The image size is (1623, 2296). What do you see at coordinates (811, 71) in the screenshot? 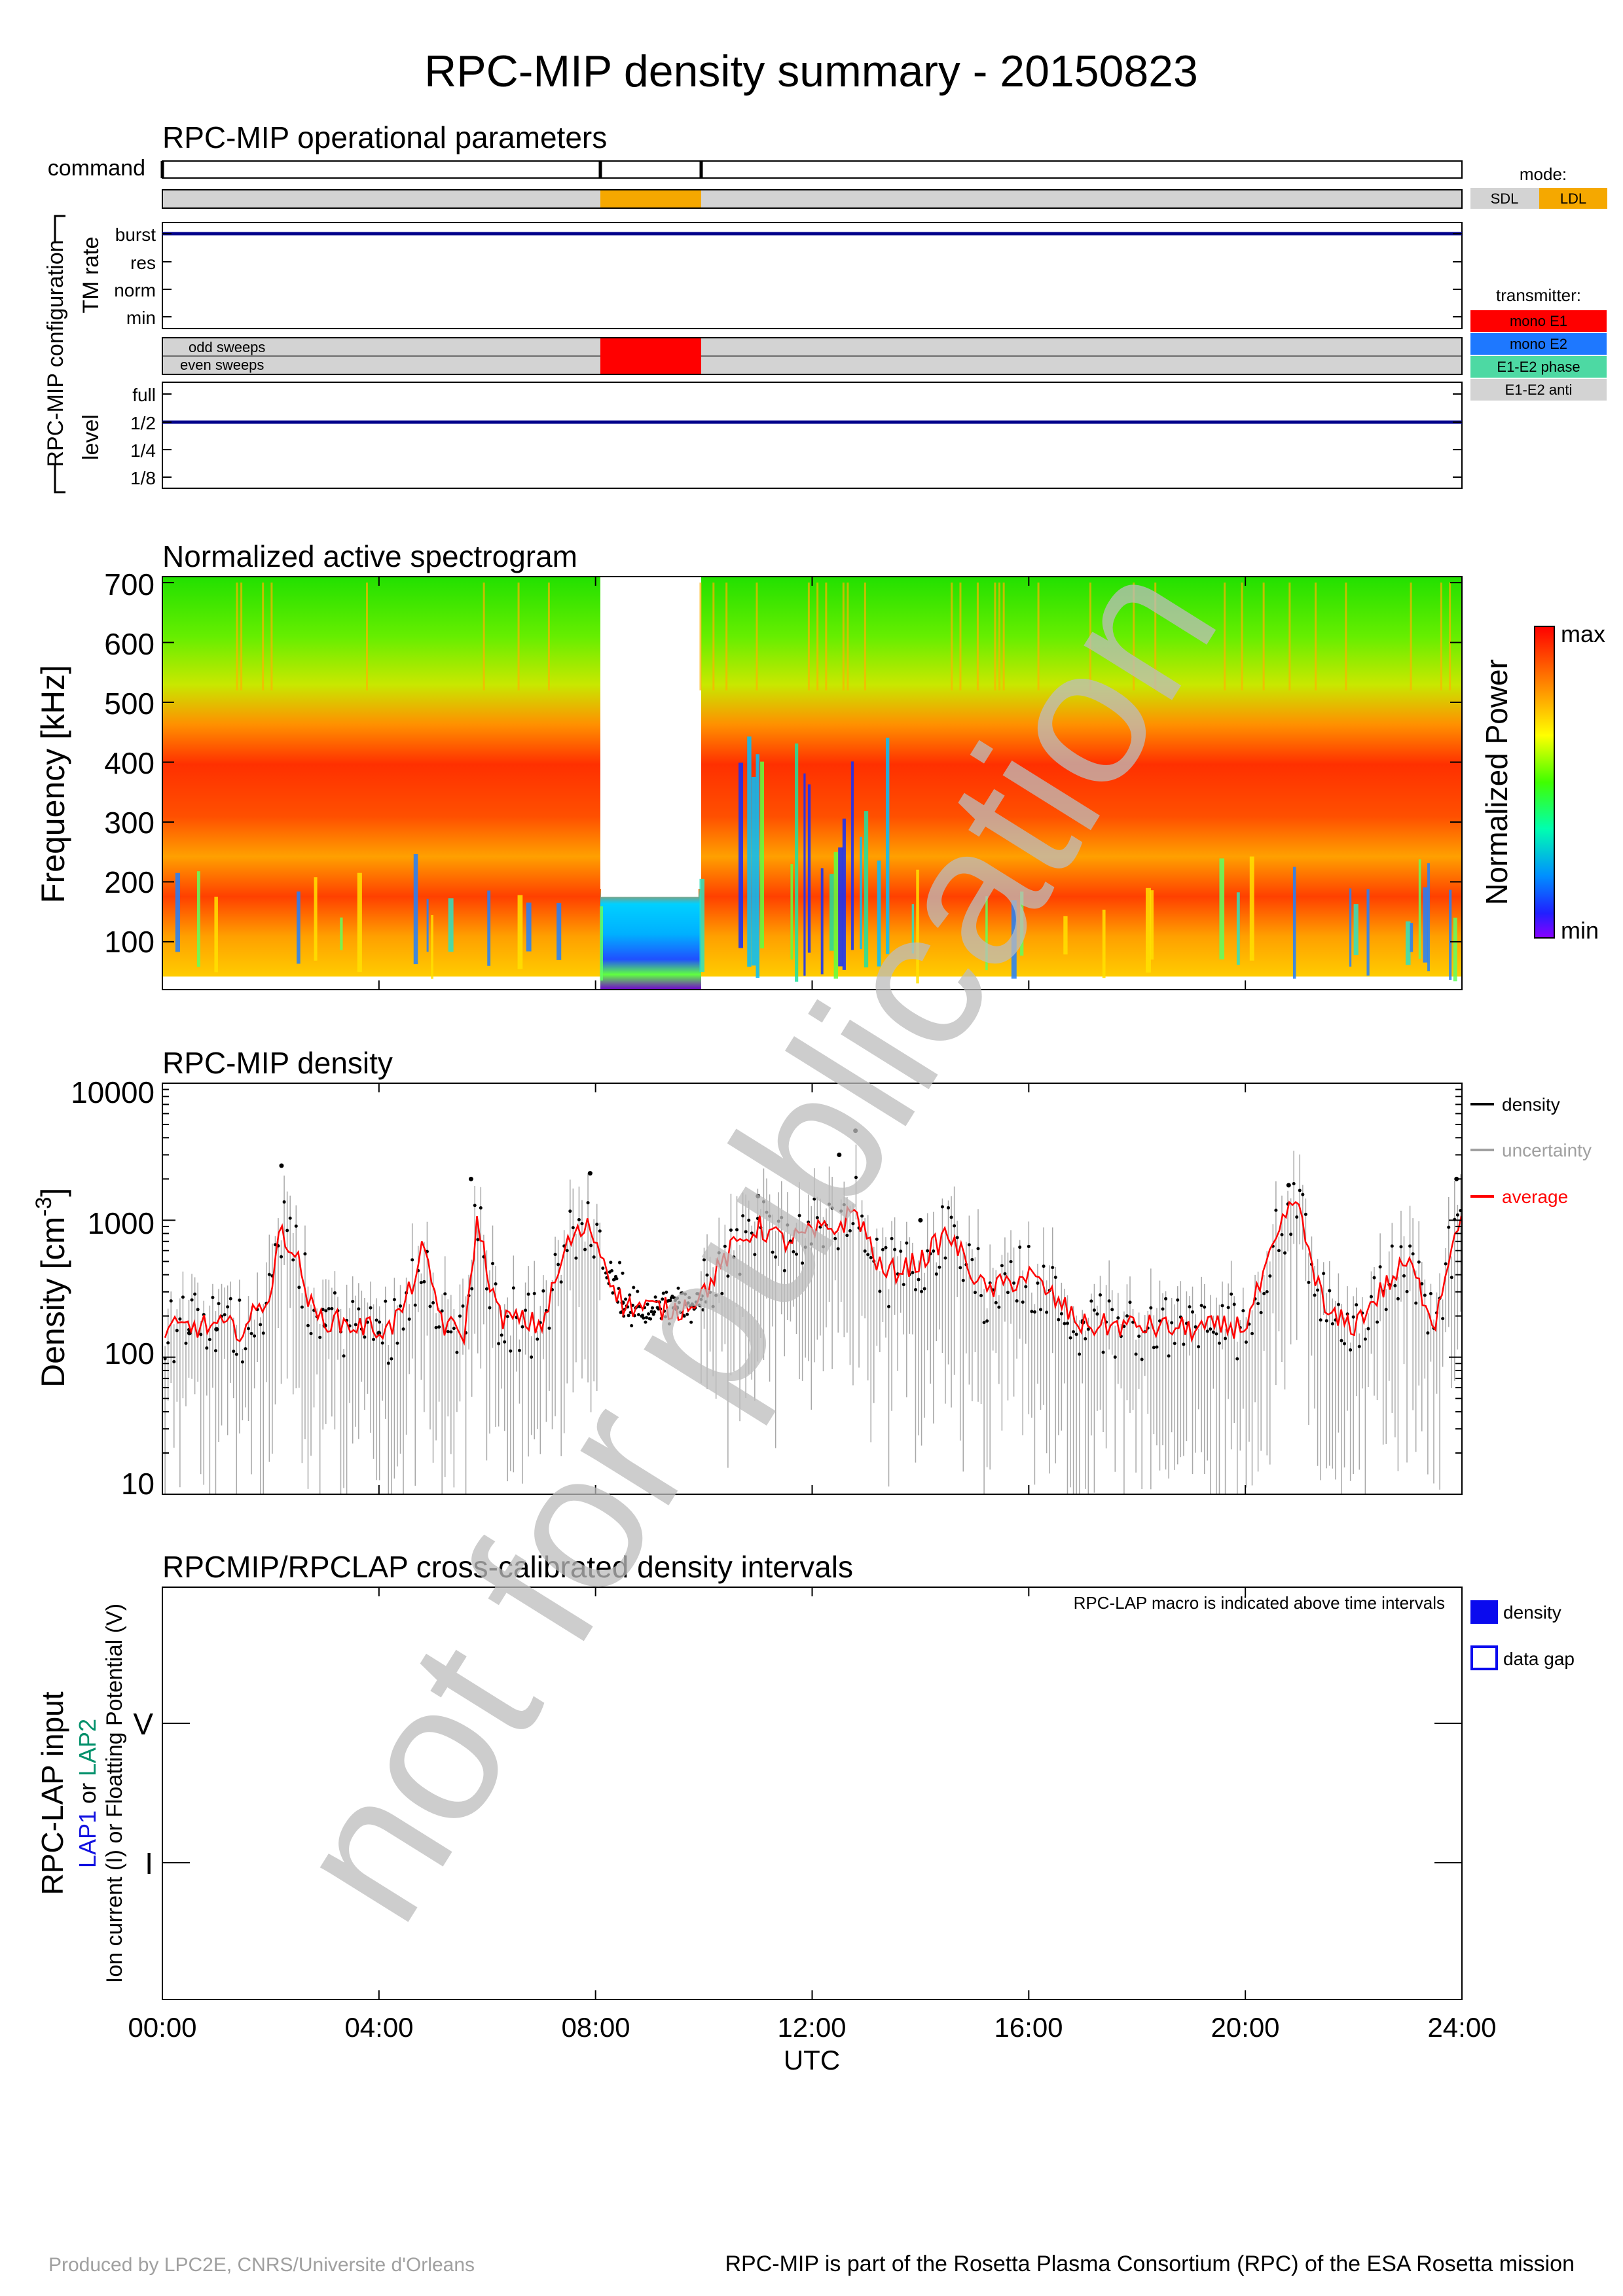
I see `main-title: RPC-MIP density summary - 20150823` at bounding box center [811, 71].